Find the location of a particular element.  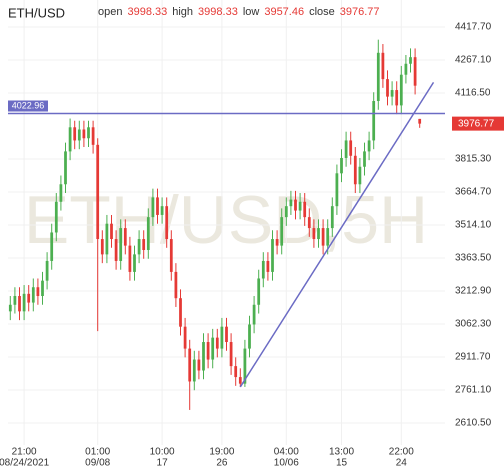

x-tick-date: 17 is located at coordinates (163, 463).